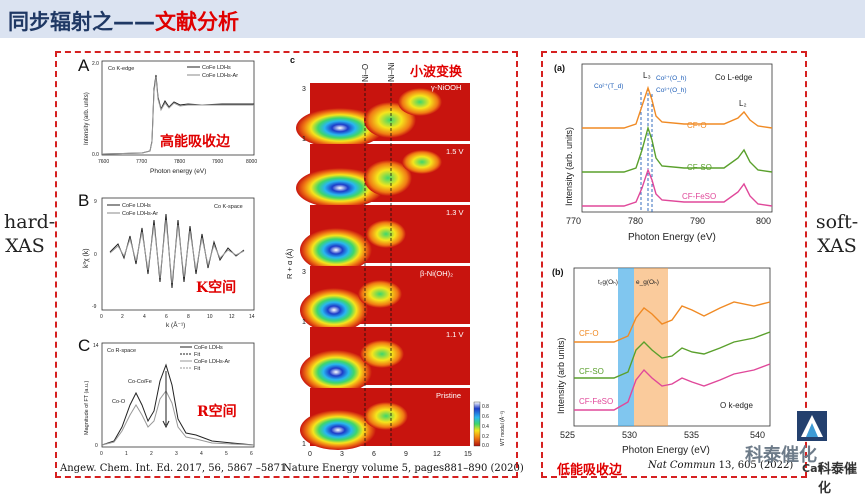 The width and height of the screenshot is (865, 496). I want to click on panel-c-xtick-2: 2, so click(151, 454).